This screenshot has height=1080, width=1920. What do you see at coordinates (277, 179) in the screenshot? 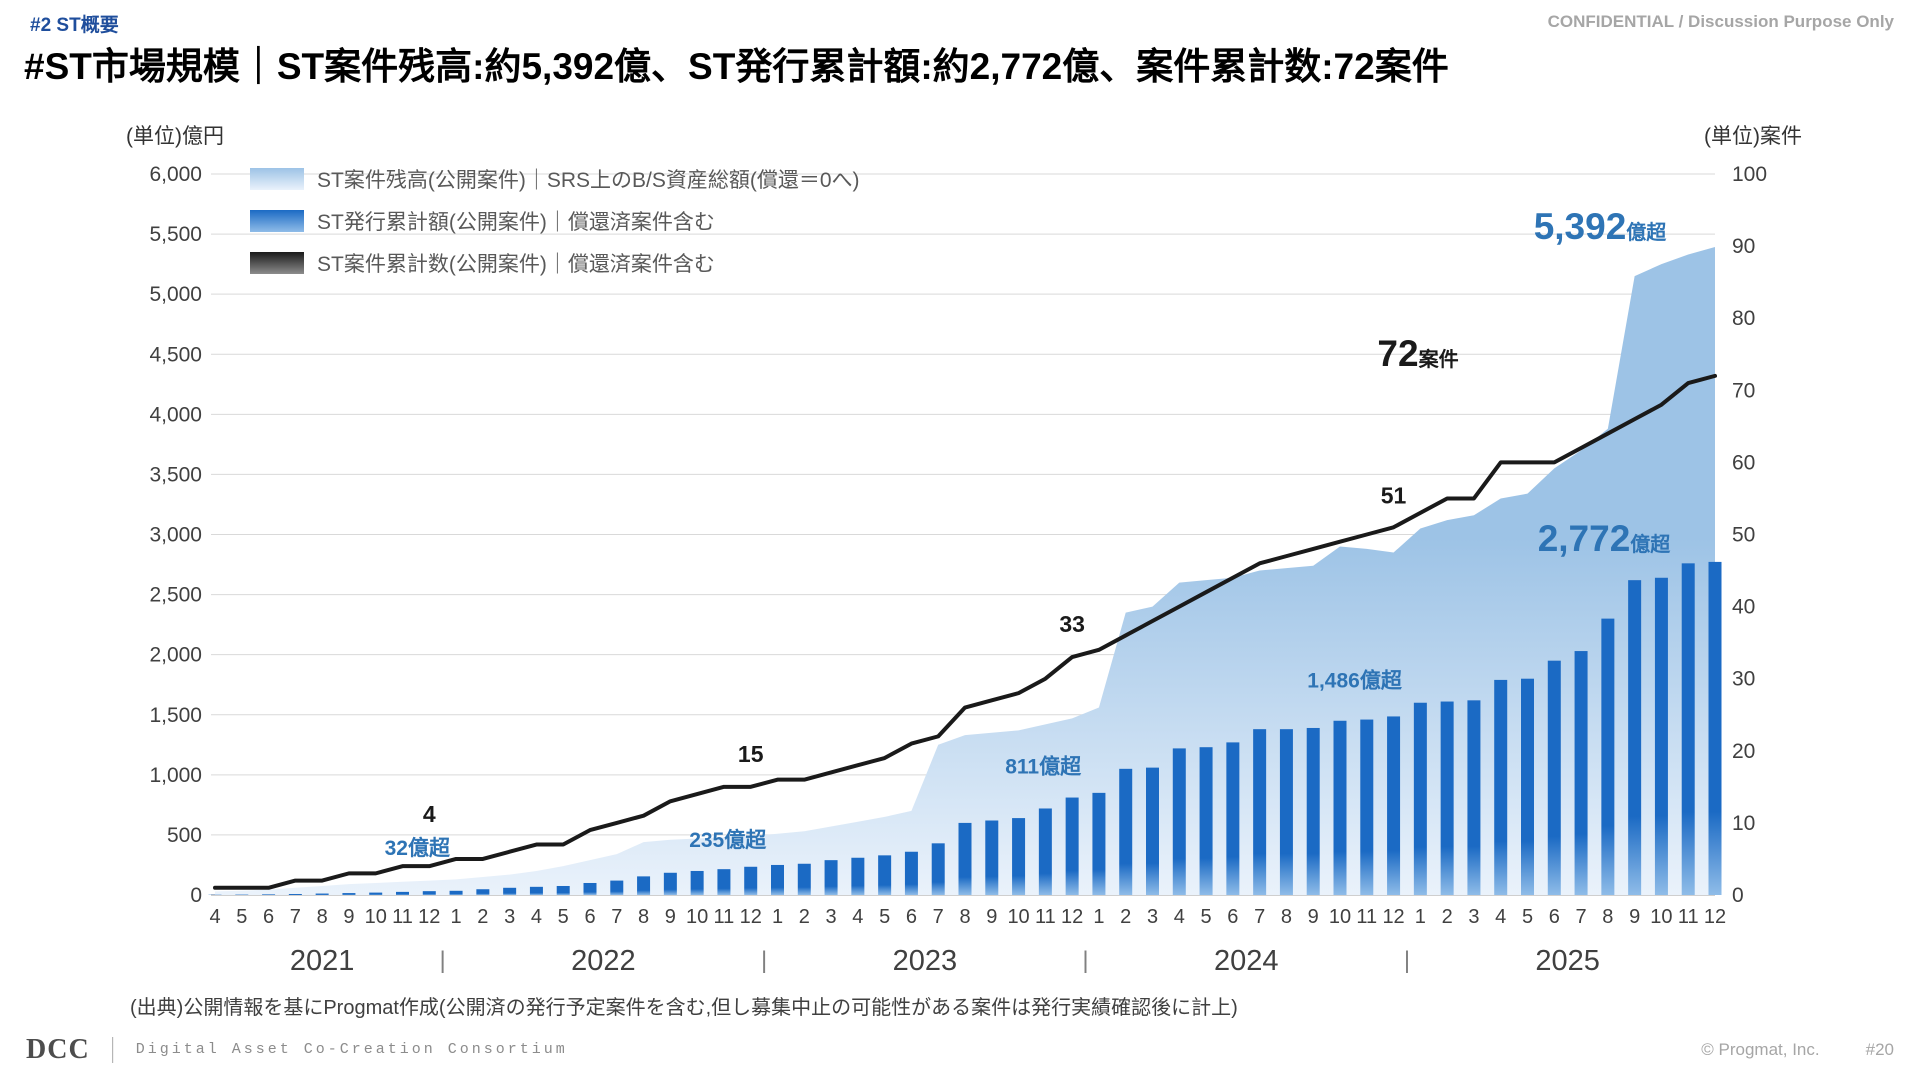
I see `legend-swatch-area` at bounding box center [277, 179].